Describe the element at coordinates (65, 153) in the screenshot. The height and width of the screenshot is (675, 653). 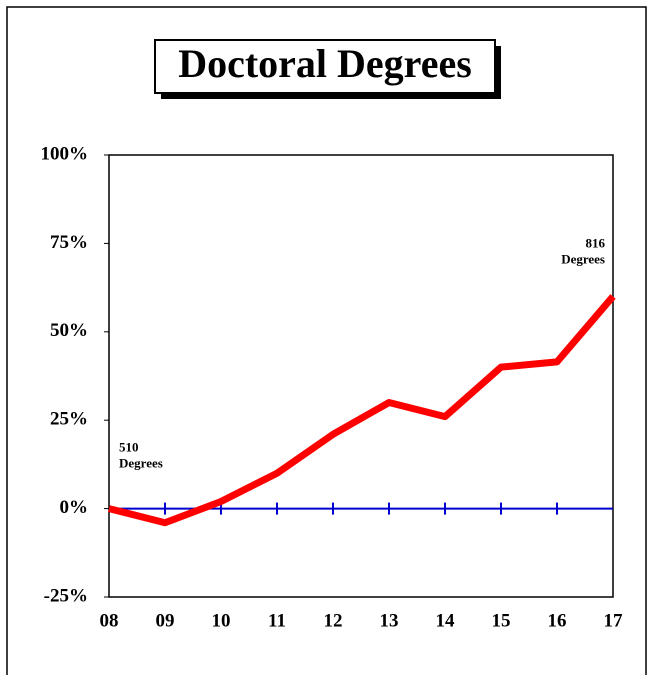
I see `y-tick-label: 100%` at that location.